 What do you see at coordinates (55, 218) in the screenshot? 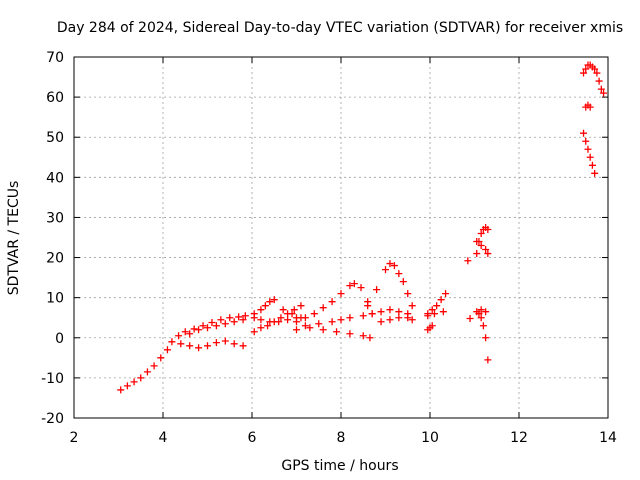
I see `y-tick-label: 30` at bounding box center [55, 218].